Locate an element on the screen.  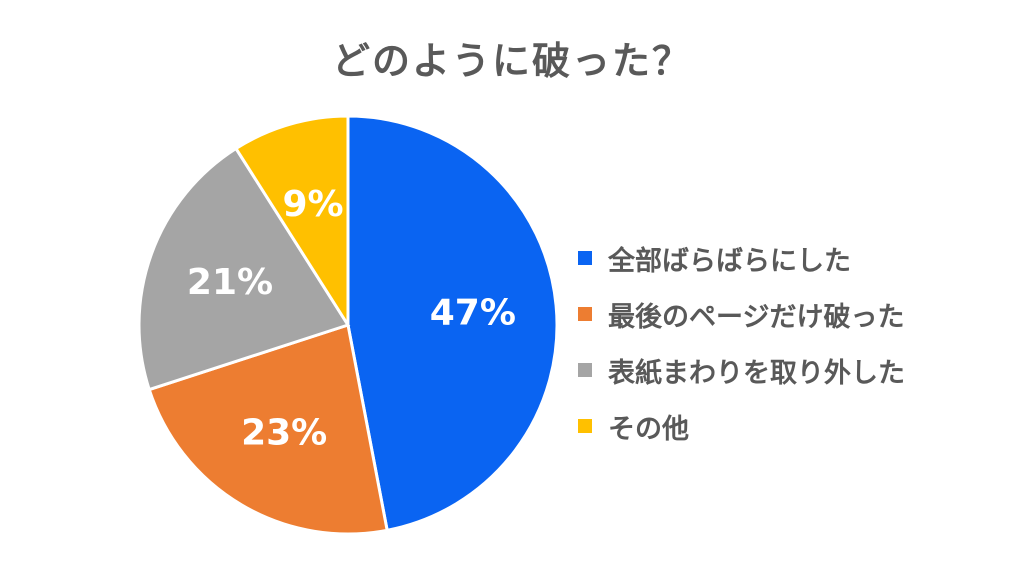
legend-item: 最後のページだけ破った is located at coordinates (741, 314).